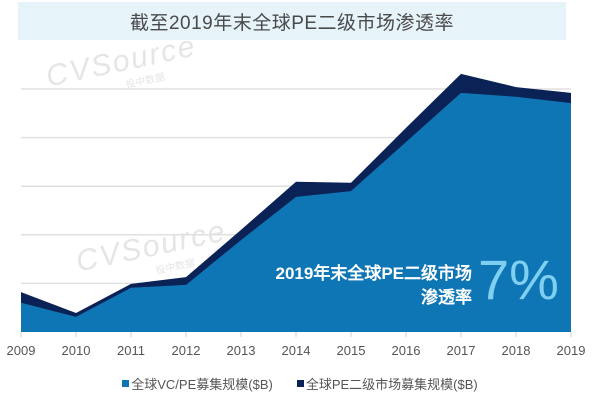 The width and height of the screenshot is (600, 400). I want to click on legend-item-vcpe: 全球VC/PE募集规模($B), so click(197, 383).